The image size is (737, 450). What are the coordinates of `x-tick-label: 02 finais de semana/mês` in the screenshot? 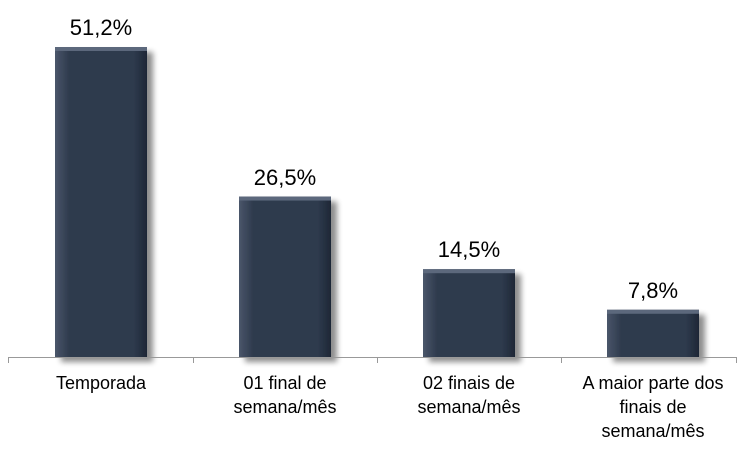 It's located at (469, 395).